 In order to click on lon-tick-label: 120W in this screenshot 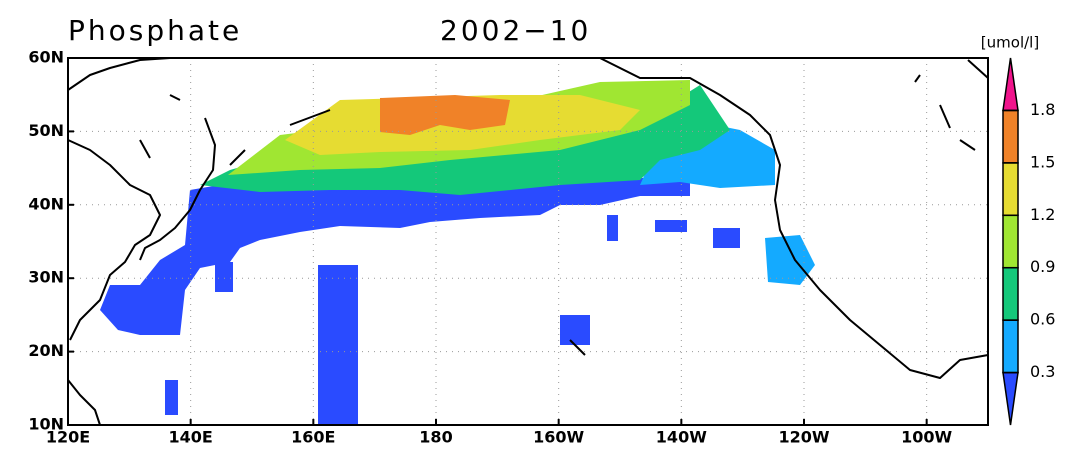, I will do `click(803, 437)`.